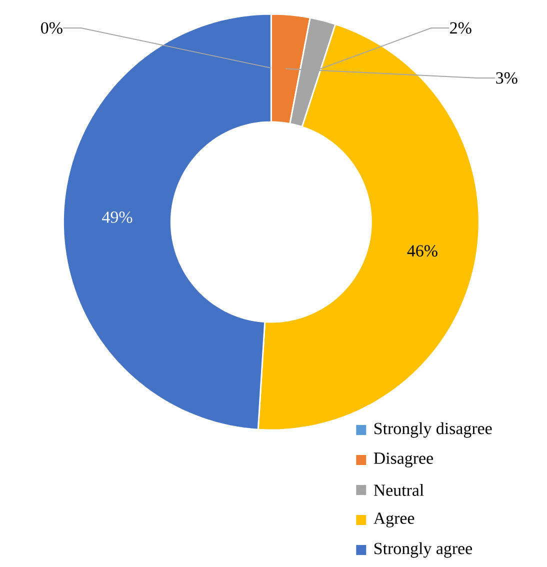  What do you see at coordinates (403, 460) in the screenshot?
I see `legend-label: Disagree` at bounding box center [403, 460].